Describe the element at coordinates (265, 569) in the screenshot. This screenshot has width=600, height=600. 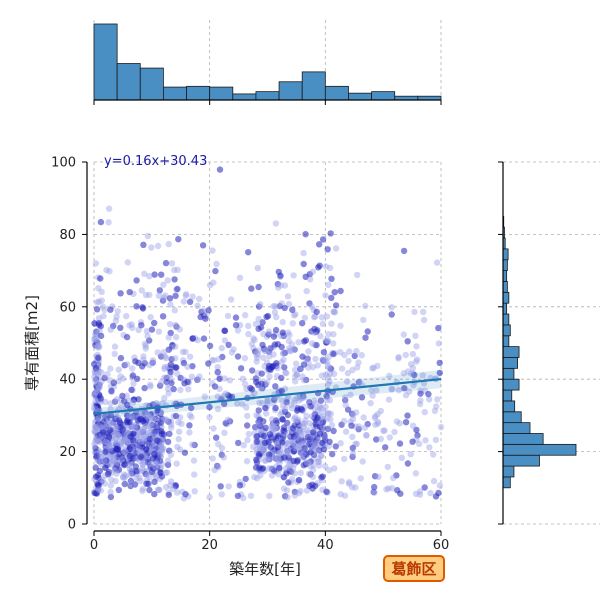
I see `x-axis-label: 築年数[年]` at that location.